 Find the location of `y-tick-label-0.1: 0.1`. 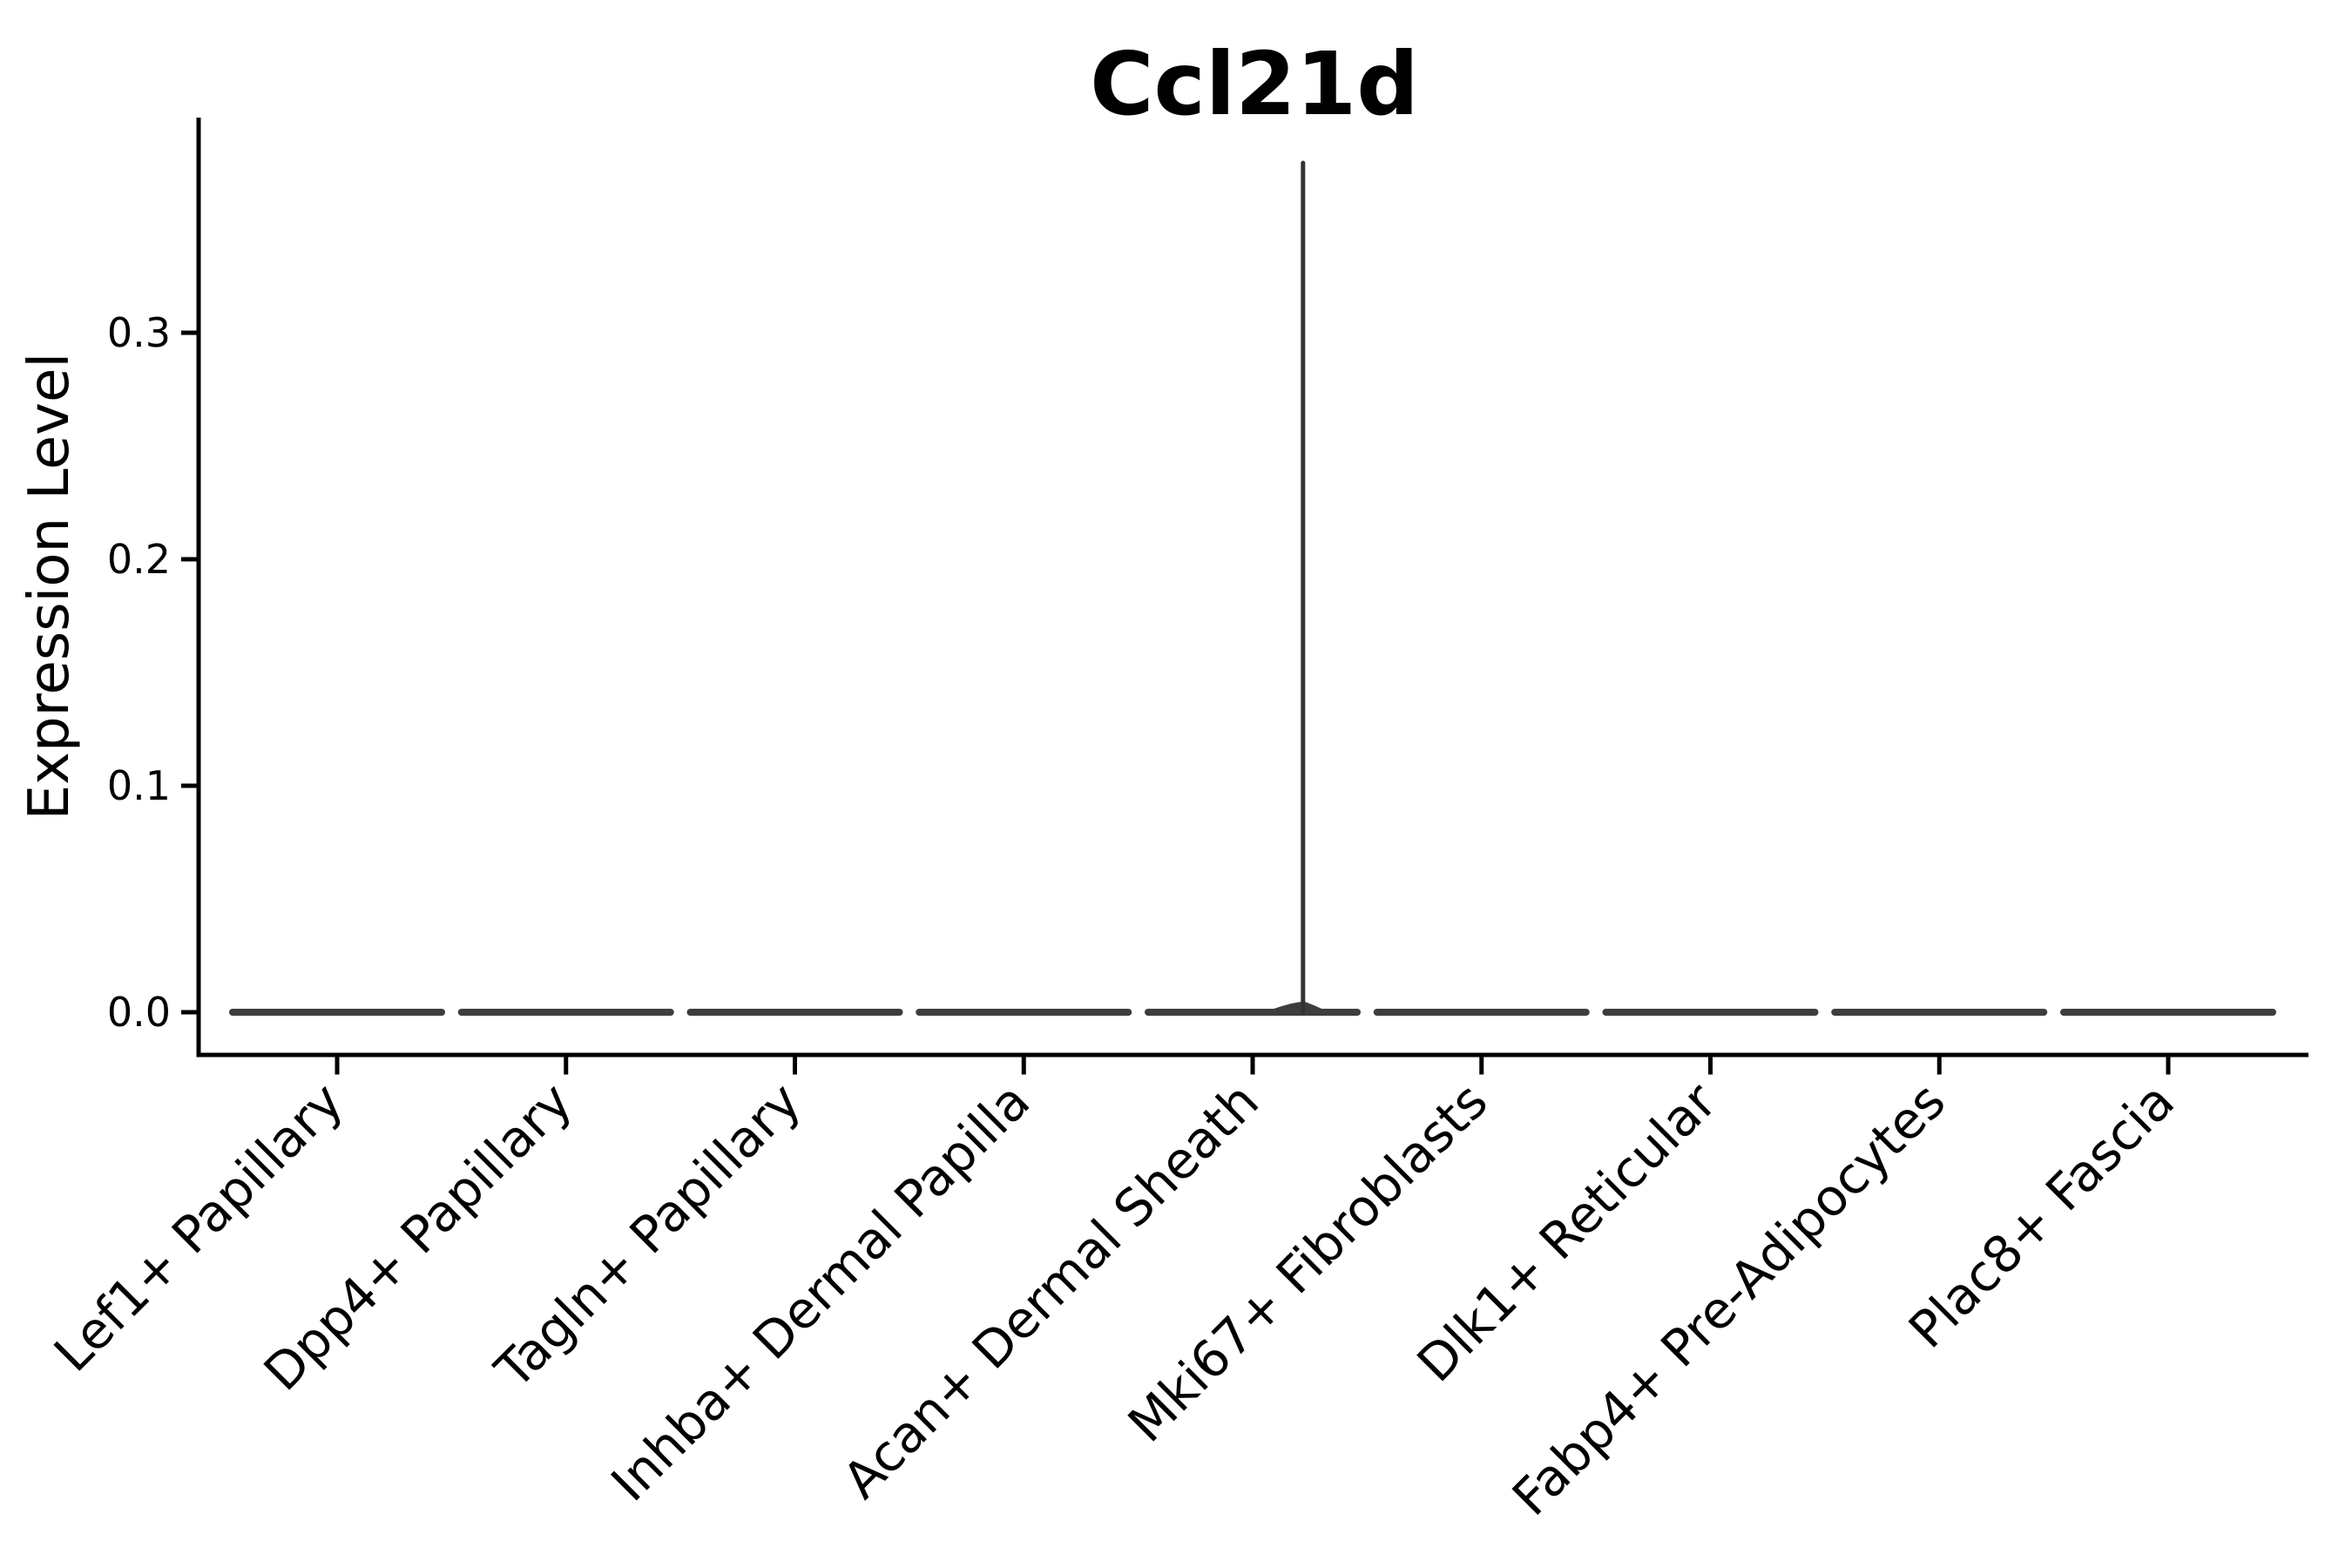

y-tick-label-0.1: 0.1 is located at coordinates (139, 785).